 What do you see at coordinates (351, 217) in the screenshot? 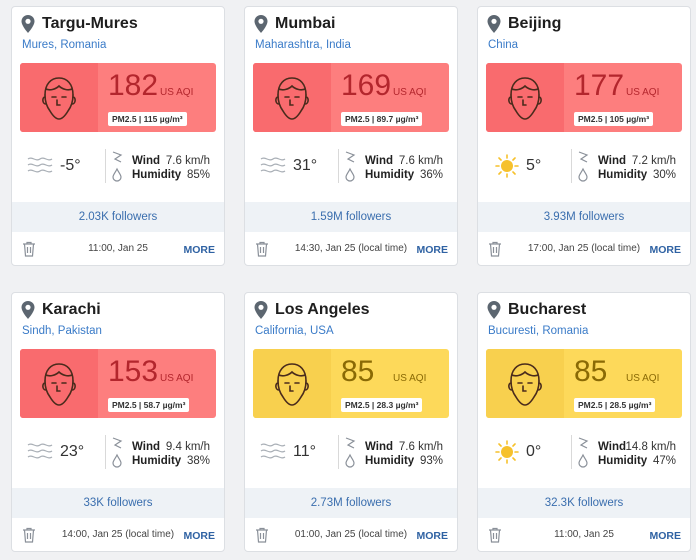
I see `followers-button: 1.59M followers` at bounding box center [351, 217].